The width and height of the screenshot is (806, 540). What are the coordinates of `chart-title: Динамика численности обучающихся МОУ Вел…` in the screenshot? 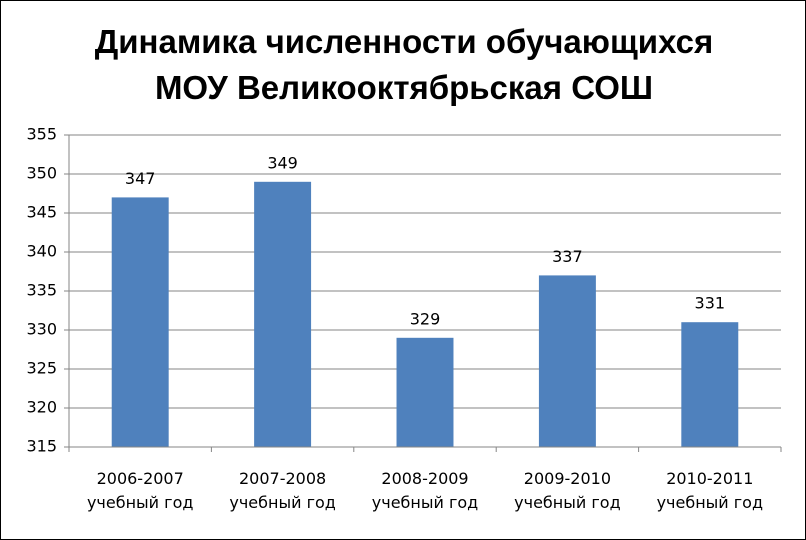 It's located at (404, 64).